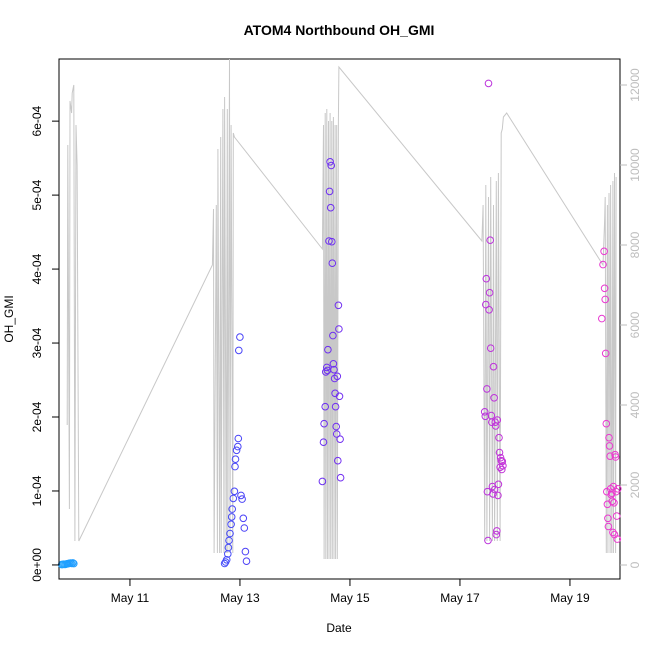  Describe the element at coordinates (350, 598) in the screenshot. I see `x-tick-label: May 15` at that location.